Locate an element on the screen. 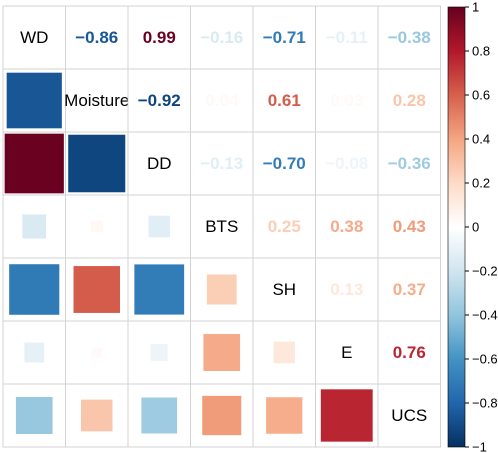  correlation-value: −0.08 is located at coordinates (346, 163).